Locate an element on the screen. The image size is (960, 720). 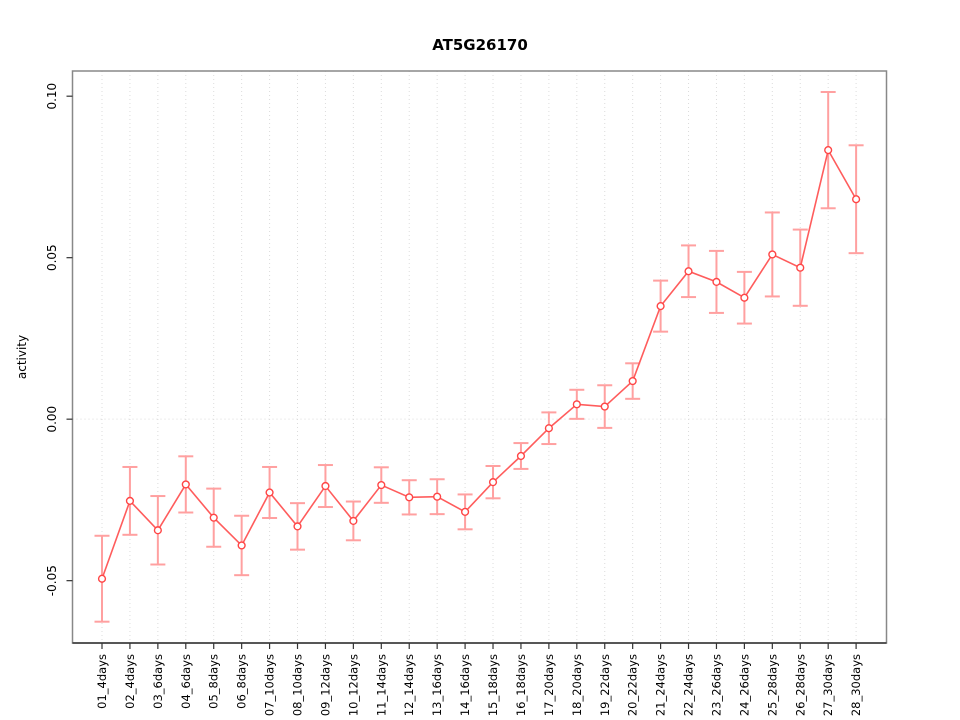
x-tick-label: 28_30days is located at coordinates (856, 685).